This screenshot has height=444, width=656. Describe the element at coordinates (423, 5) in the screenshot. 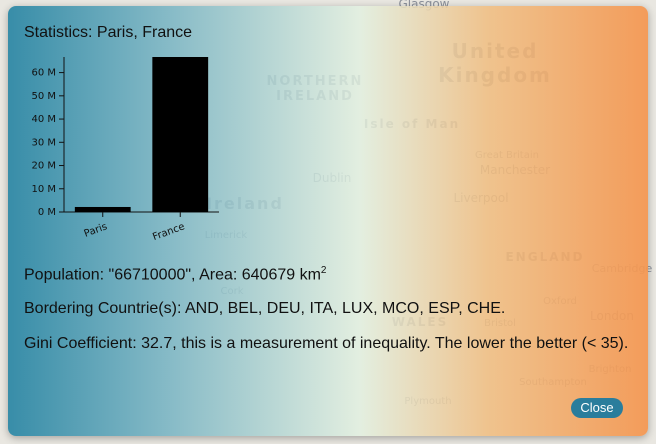

I see `map-label: Glasgow` at that location.